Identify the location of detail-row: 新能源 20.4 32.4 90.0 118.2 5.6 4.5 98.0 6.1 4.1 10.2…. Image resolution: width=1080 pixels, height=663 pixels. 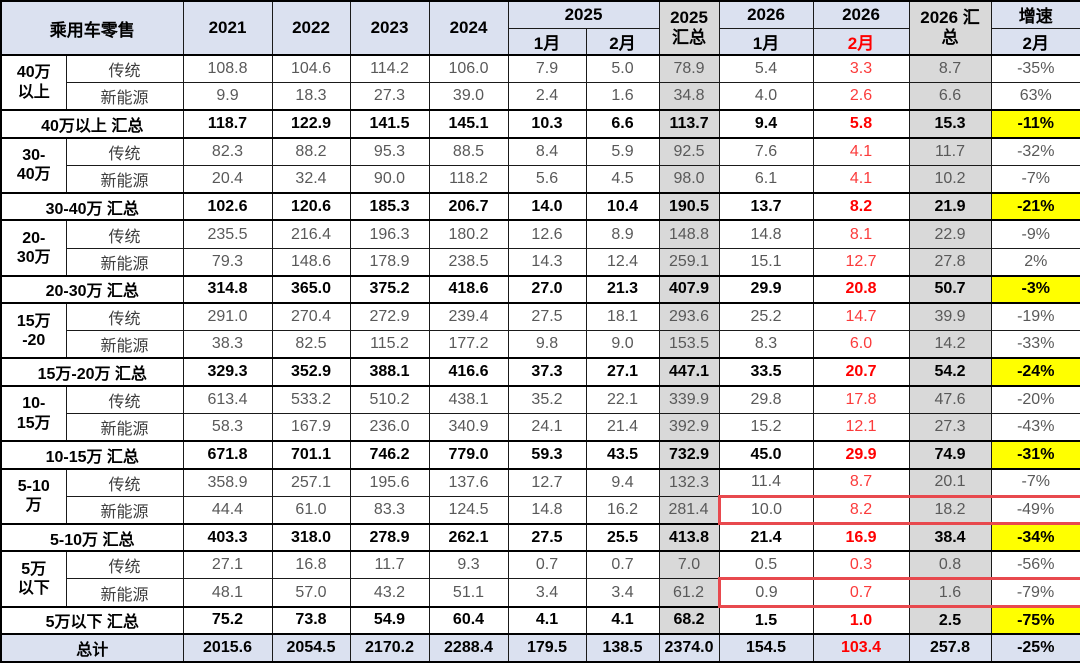
(540, 179).